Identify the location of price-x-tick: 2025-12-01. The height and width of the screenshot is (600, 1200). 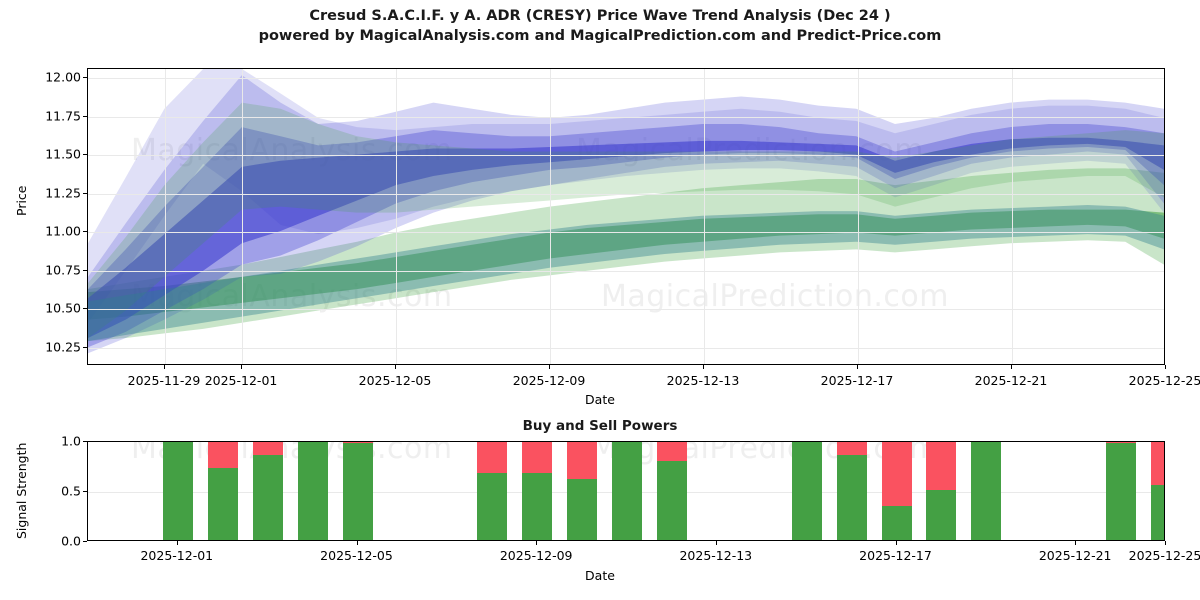
(241, 380).